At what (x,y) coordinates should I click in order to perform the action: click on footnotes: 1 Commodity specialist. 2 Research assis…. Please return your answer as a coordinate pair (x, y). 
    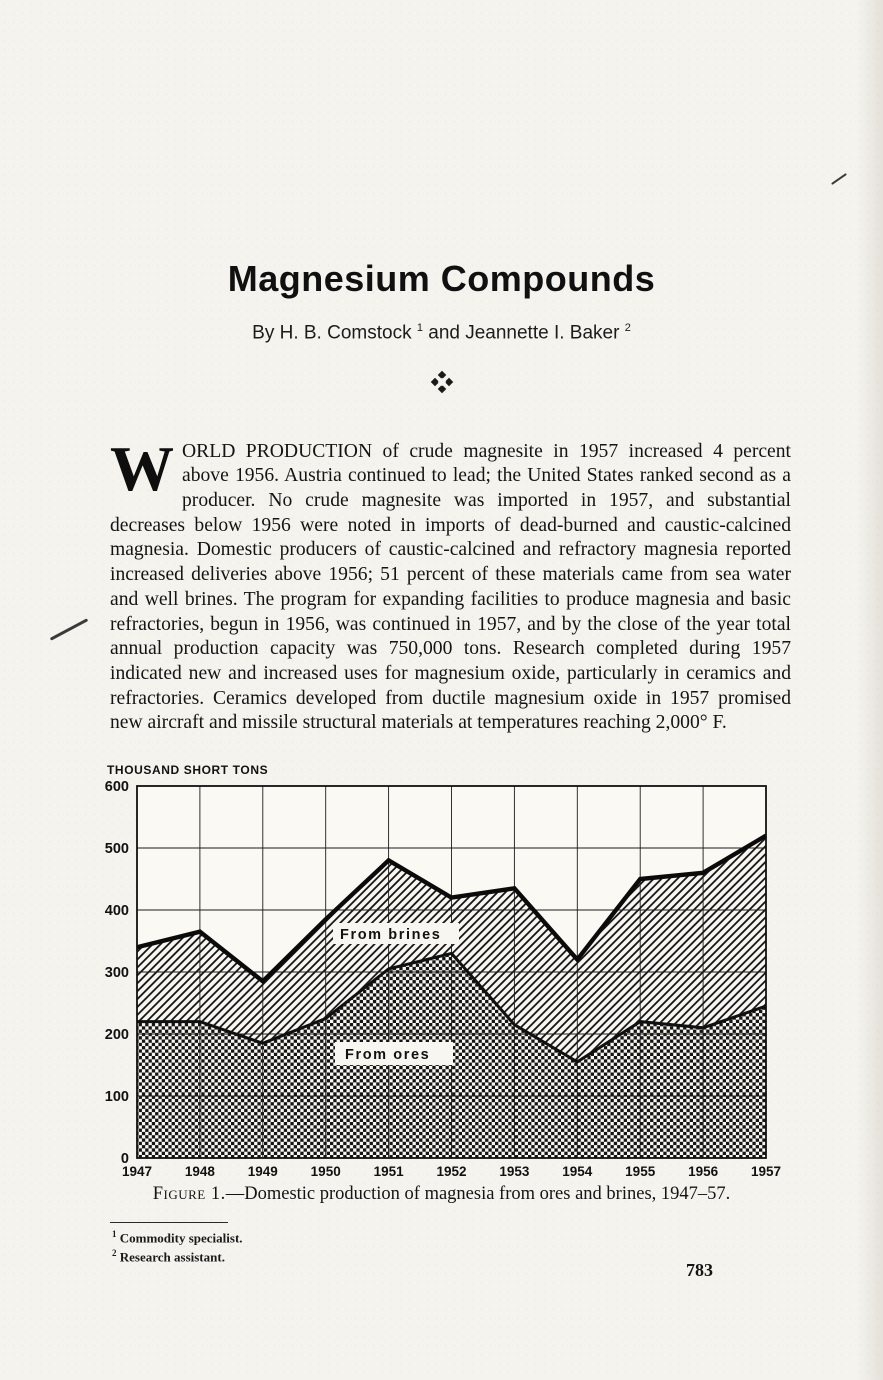
    Looking at the image, I should click on (312, 1246).